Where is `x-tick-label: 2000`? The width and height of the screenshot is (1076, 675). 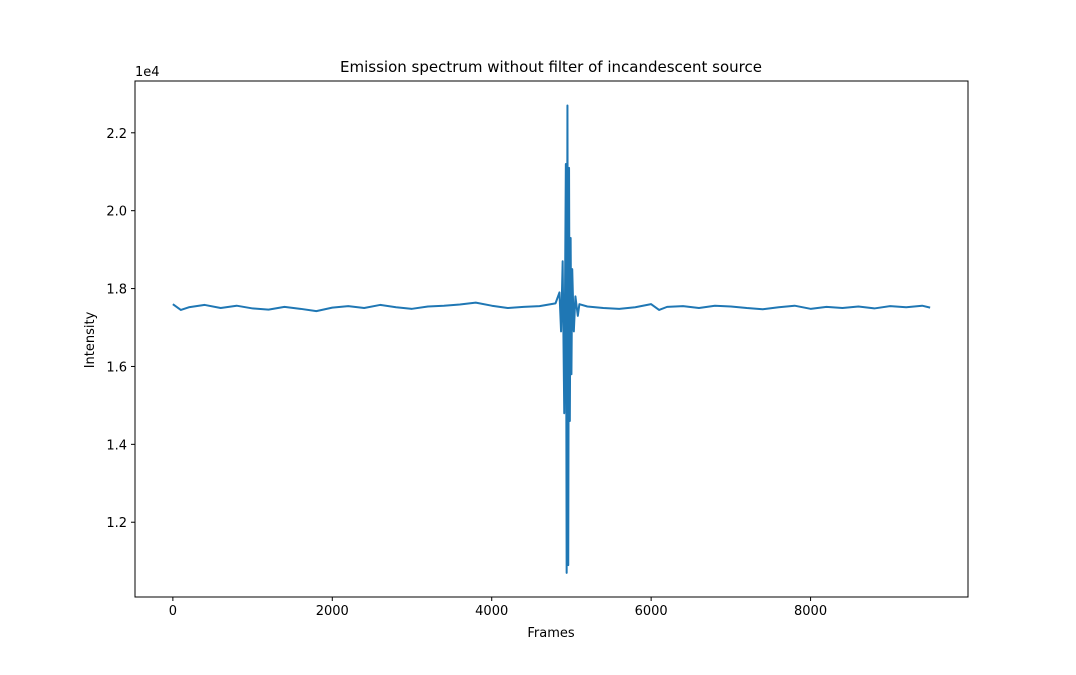 x-tick-label: 2000 is located at coordinates (332, 611).